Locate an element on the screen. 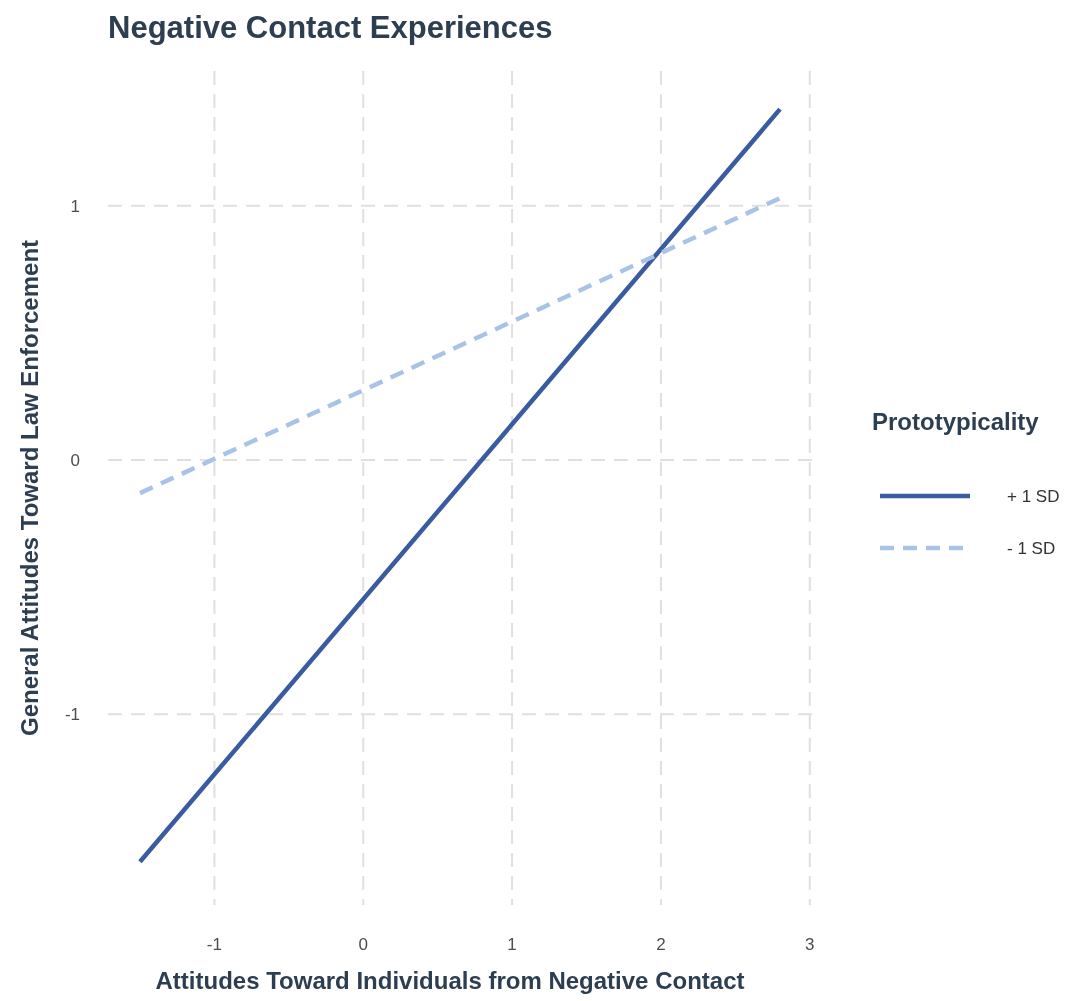 This screenshot has width=1092, height=1001. x-tick-label: 2 is located at coordinates (661, 944).